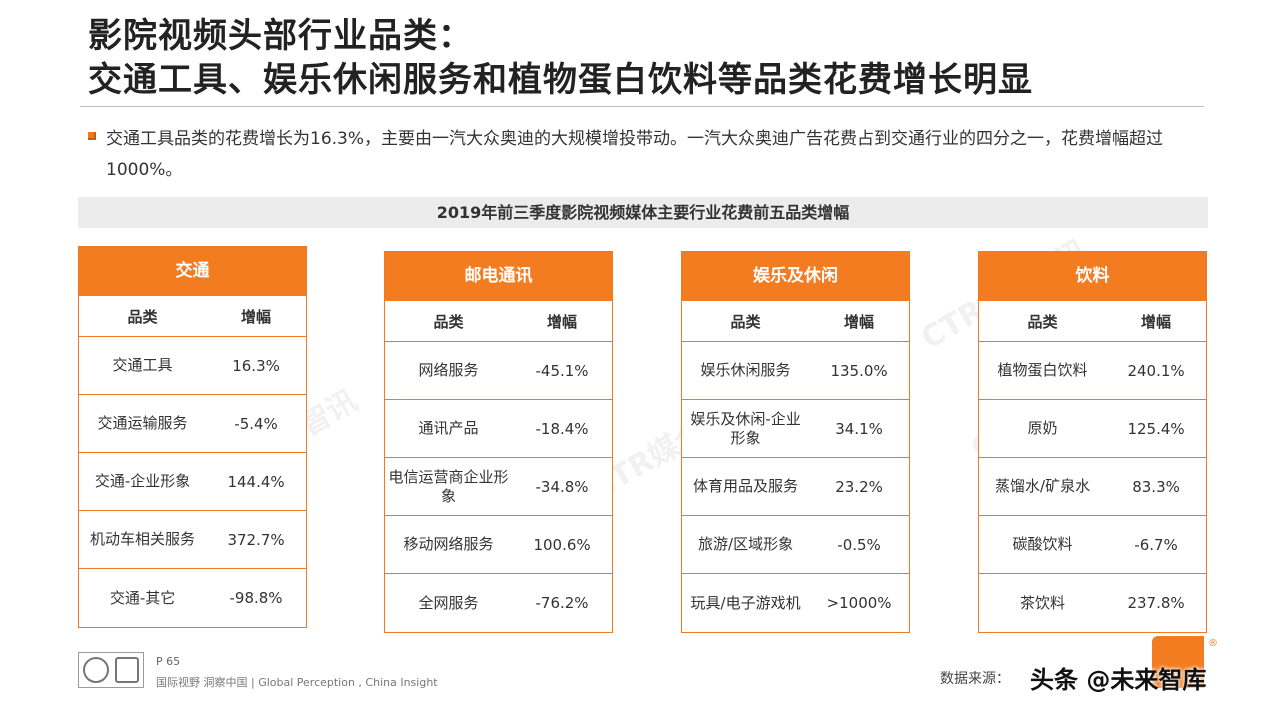 This screenshot has width=1280, height=720. I want to click on table-row: 旅游/区域形象 -0.5%, so click(795, 545).